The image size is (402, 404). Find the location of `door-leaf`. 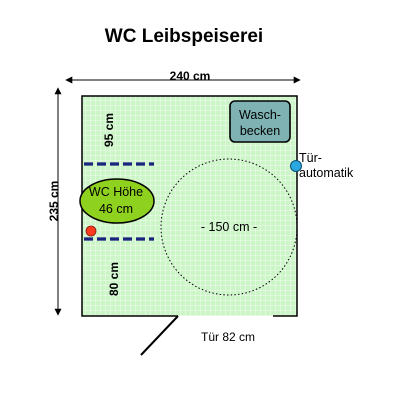

door-leaf is located at coordinates (159, 335).